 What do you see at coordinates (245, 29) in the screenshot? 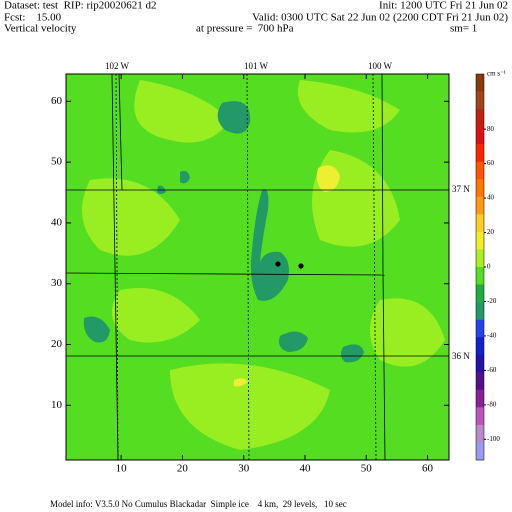
I see `level: at pressure = 700 hPa` at bounding box center [245, 29].